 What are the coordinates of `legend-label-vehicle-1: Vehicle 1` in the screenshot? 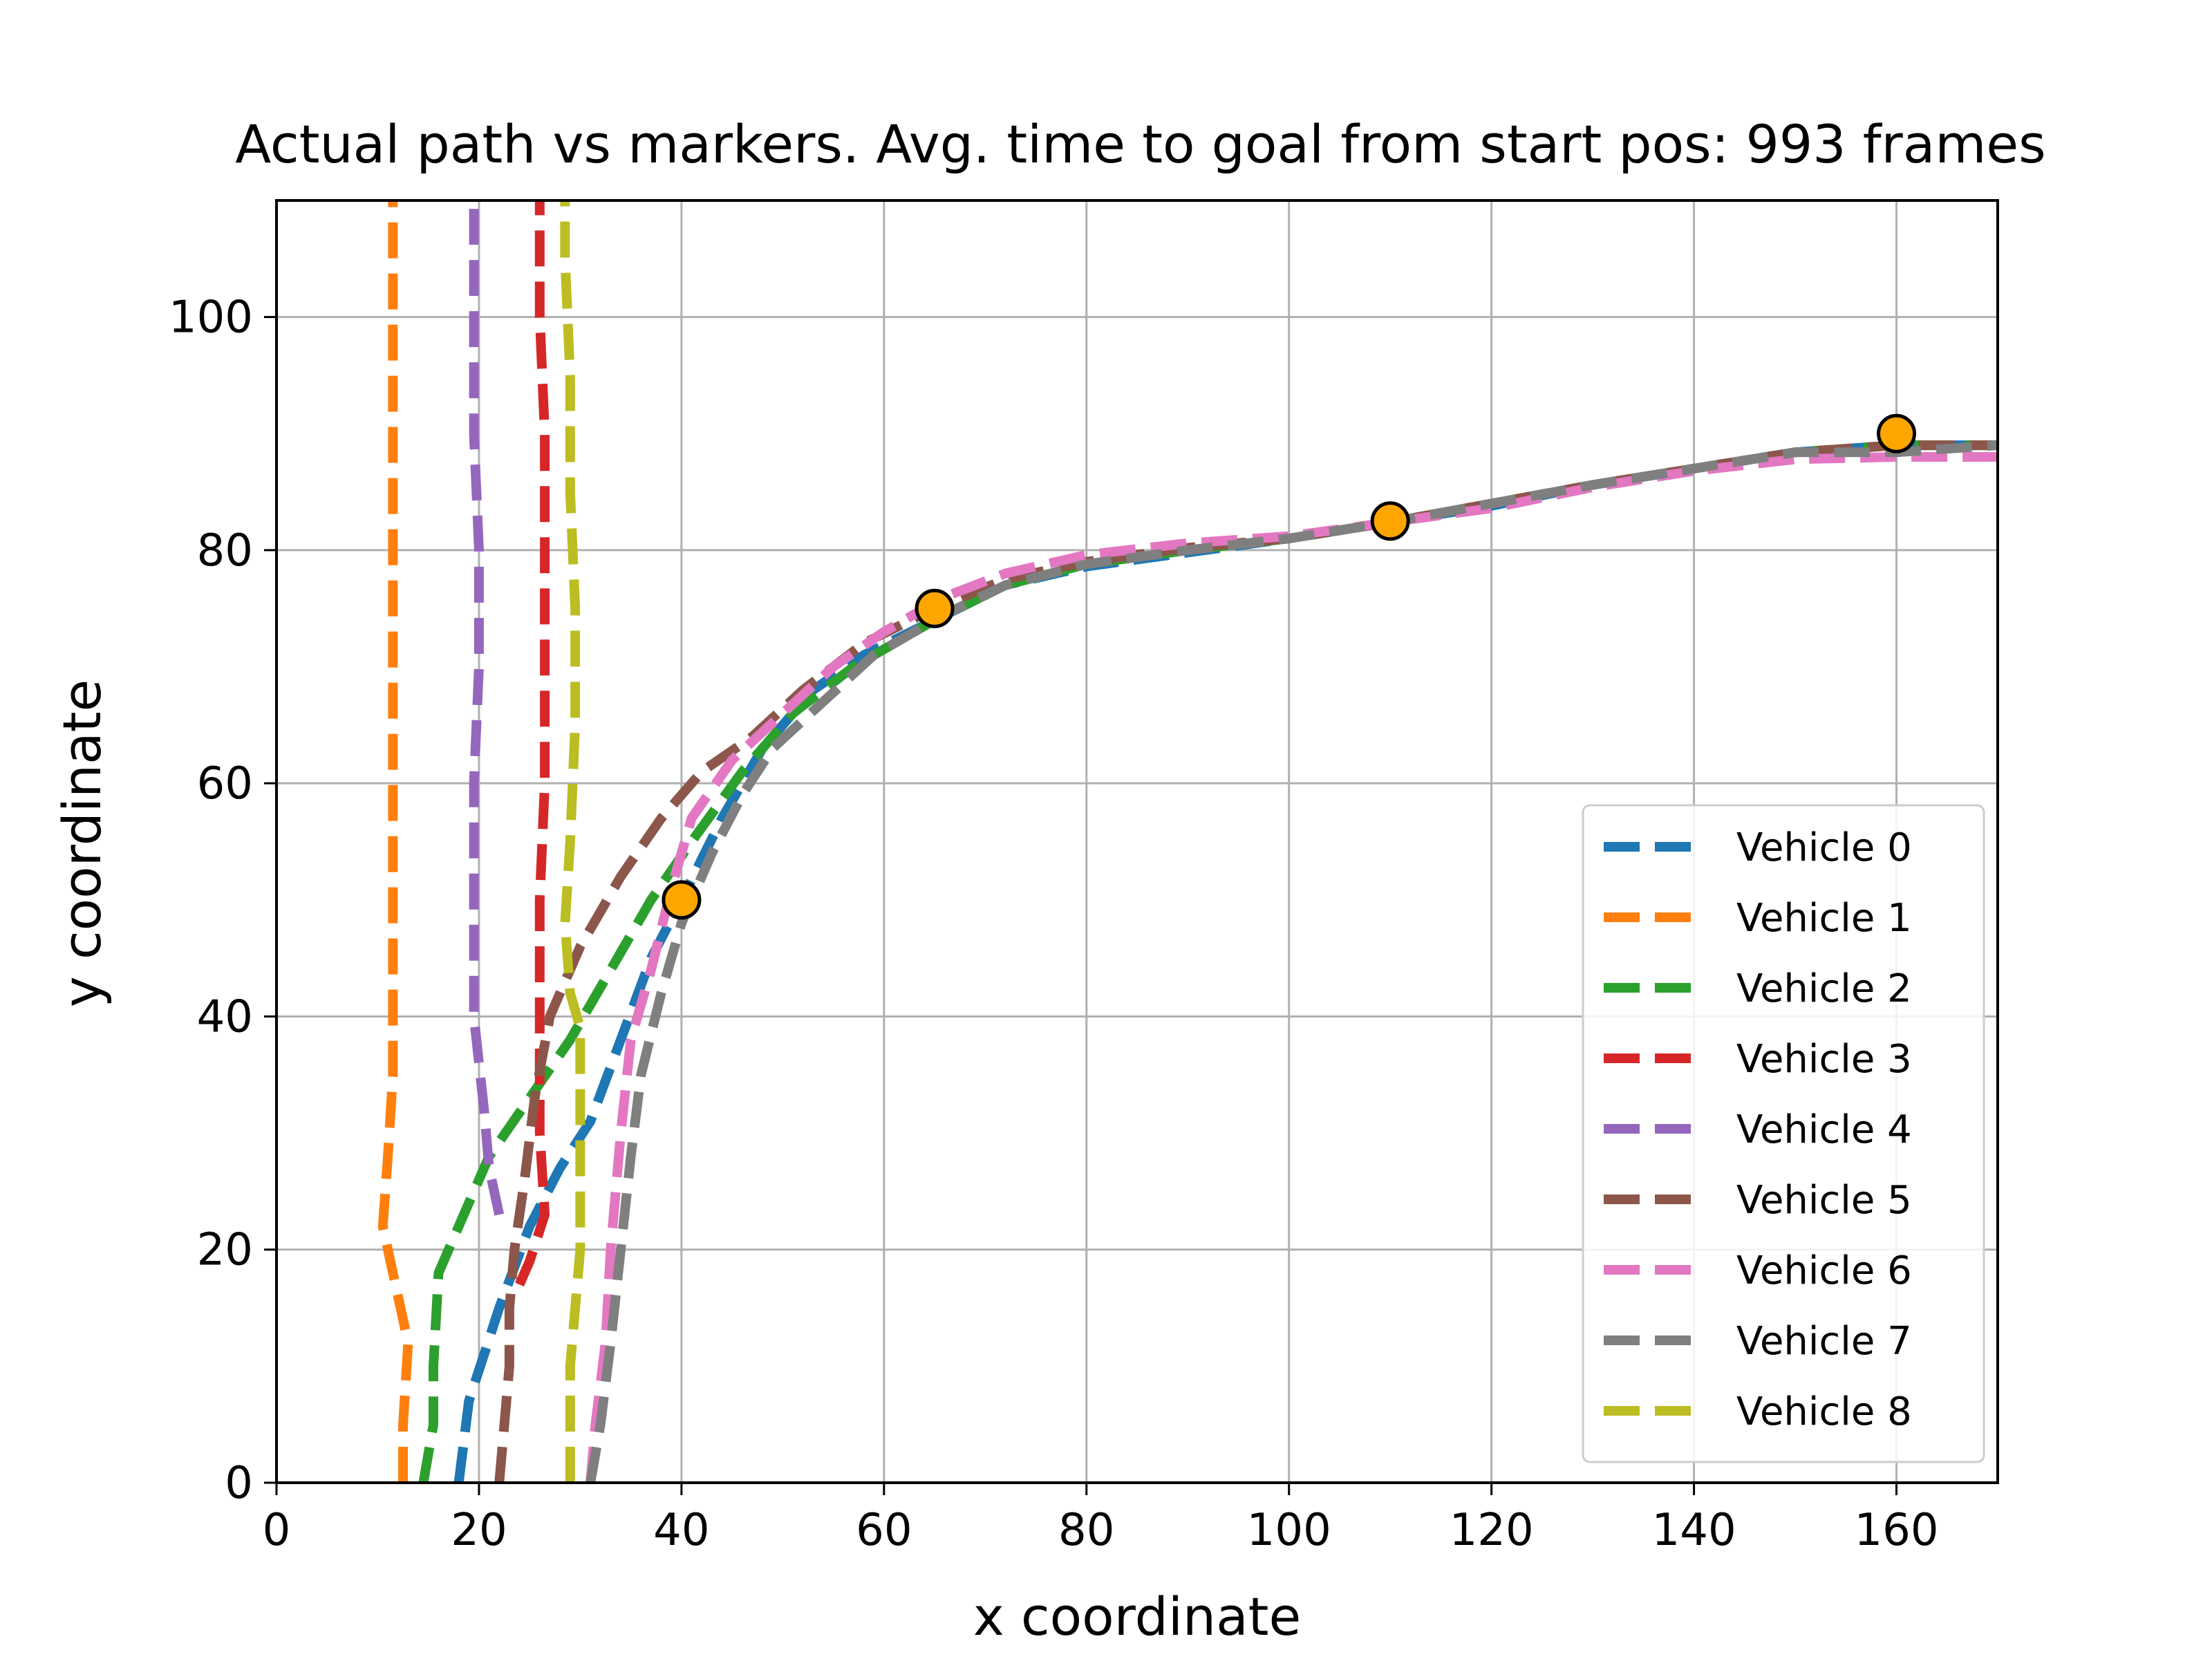 It's located at (1824, 918).